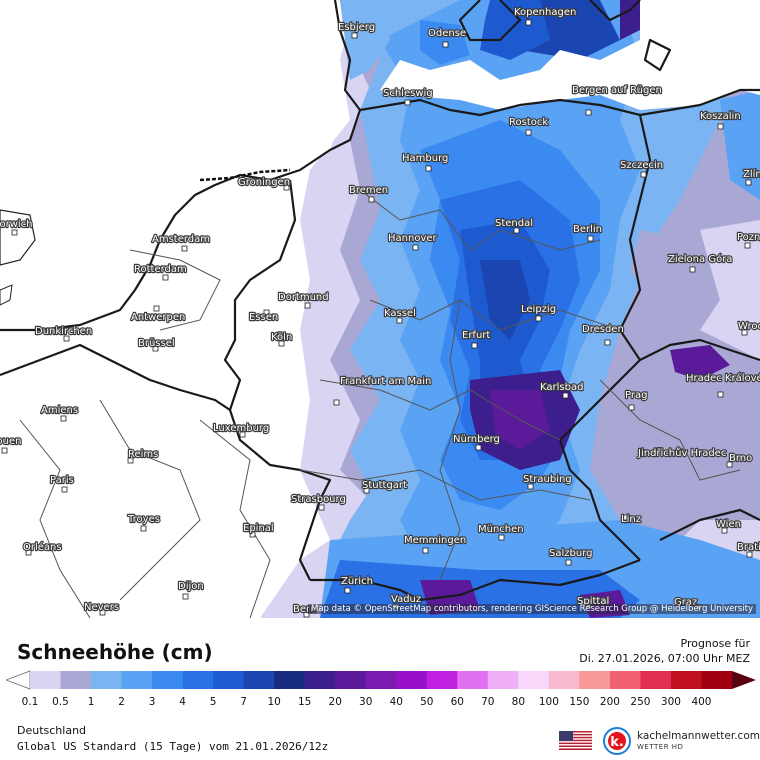  I want to click on svg-text: Stendal, so click(514, 223).